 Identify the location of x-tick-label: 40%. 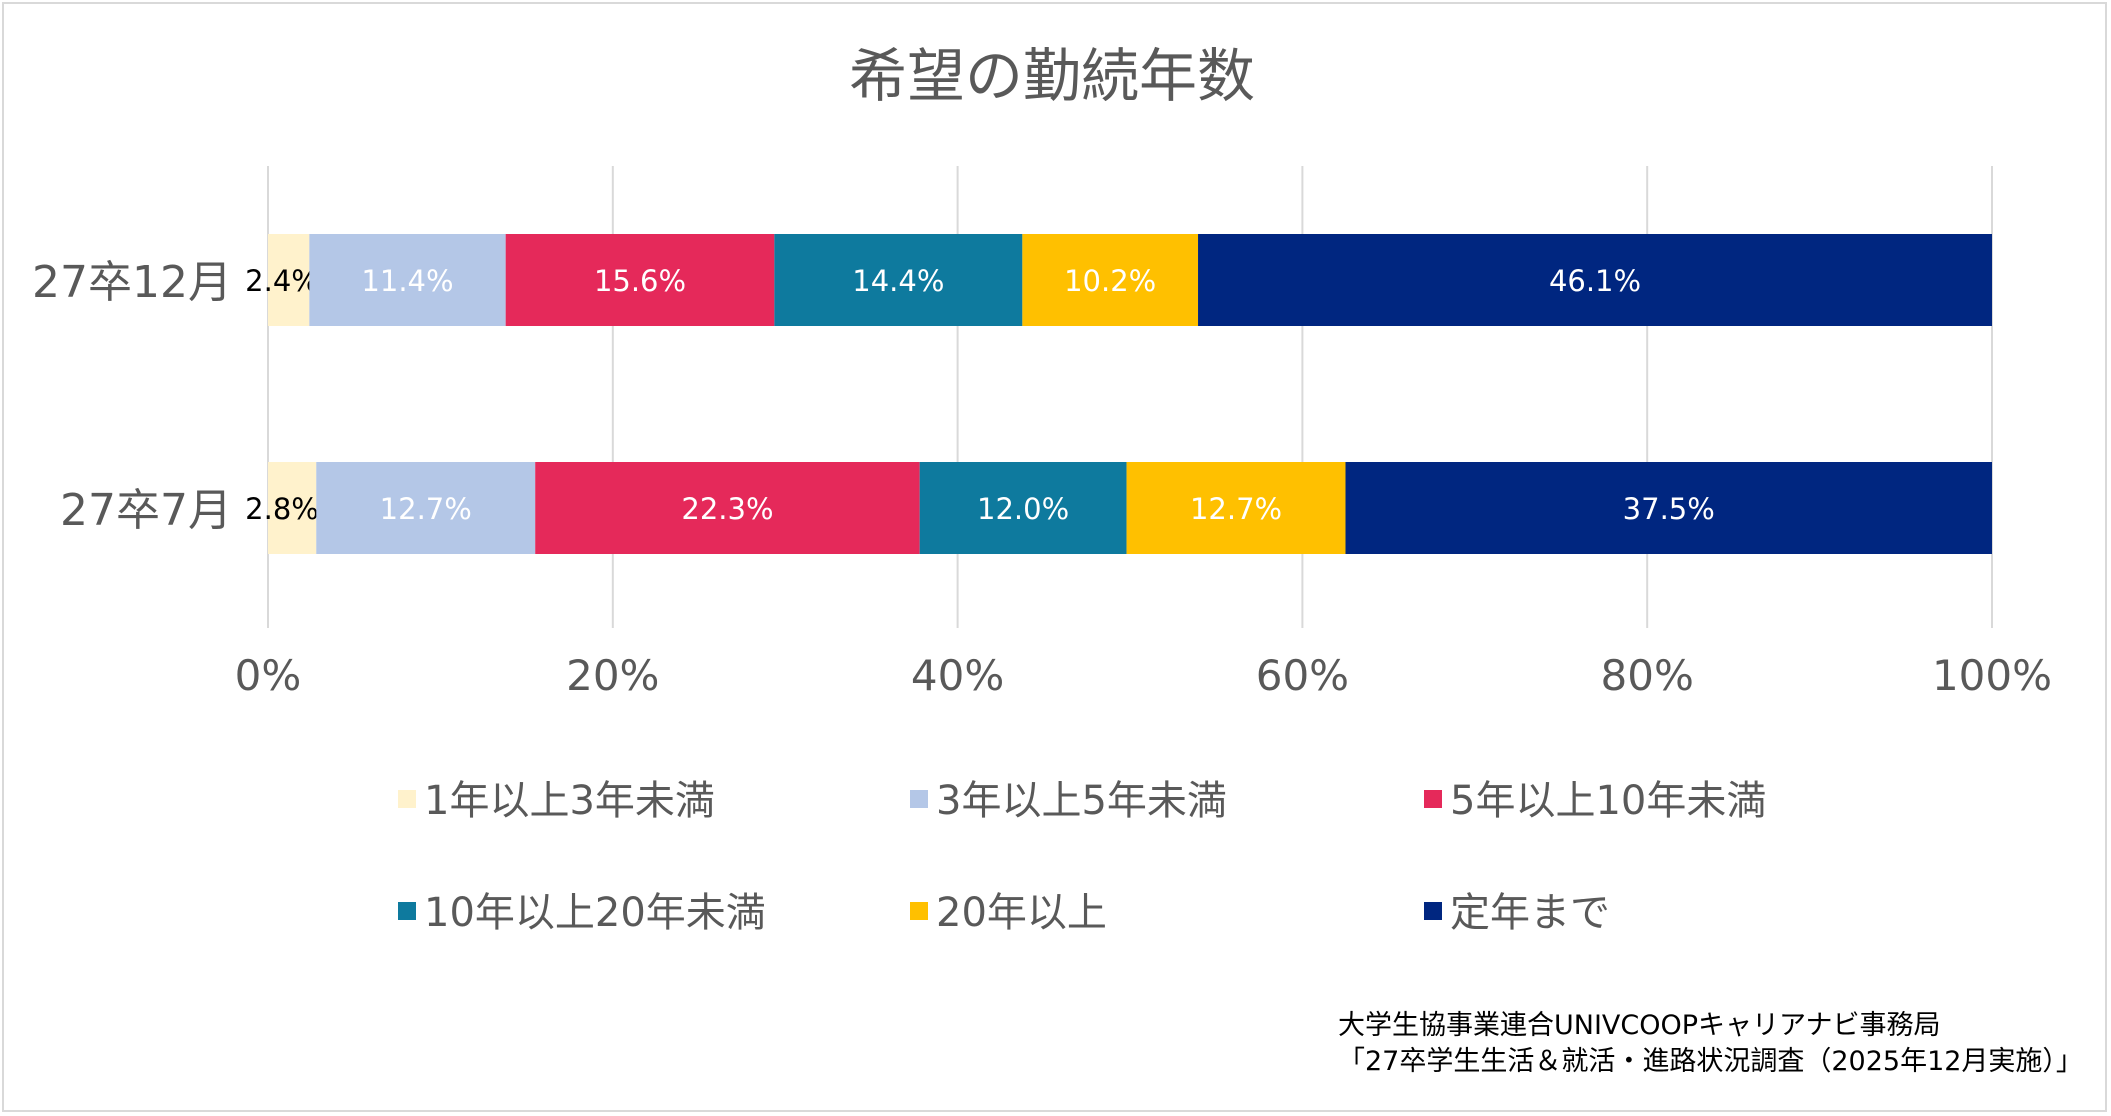
(957, 675).